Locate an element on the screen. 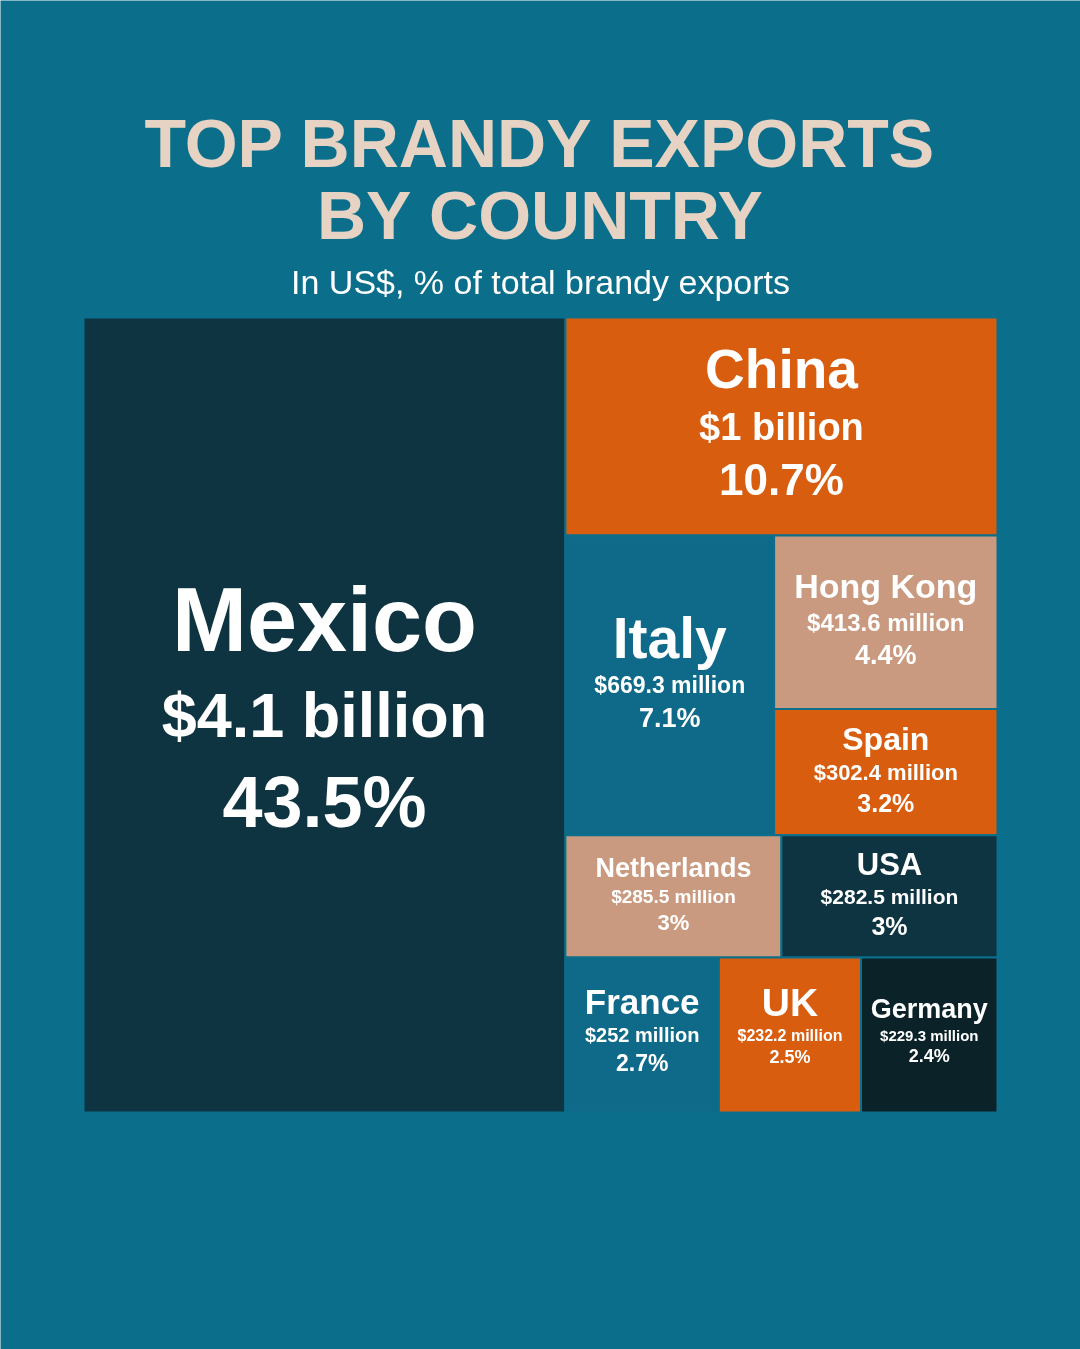 The image size is (1080, 1349). text: TOP BRANDY EXPORTS BY COUNTRY is located at coordinates (539, 178).